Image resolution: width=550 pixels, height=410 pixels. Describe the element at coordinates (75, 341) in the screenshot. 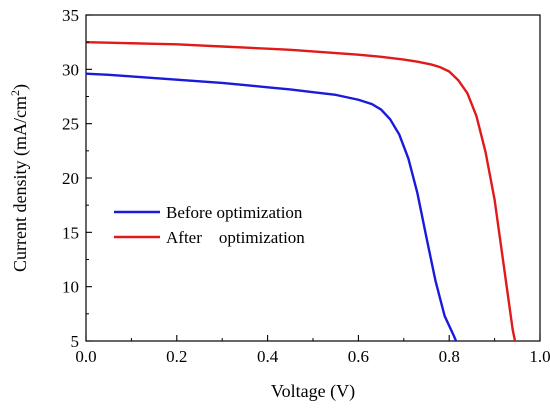

I see `y-tick-label: 5` at that location.